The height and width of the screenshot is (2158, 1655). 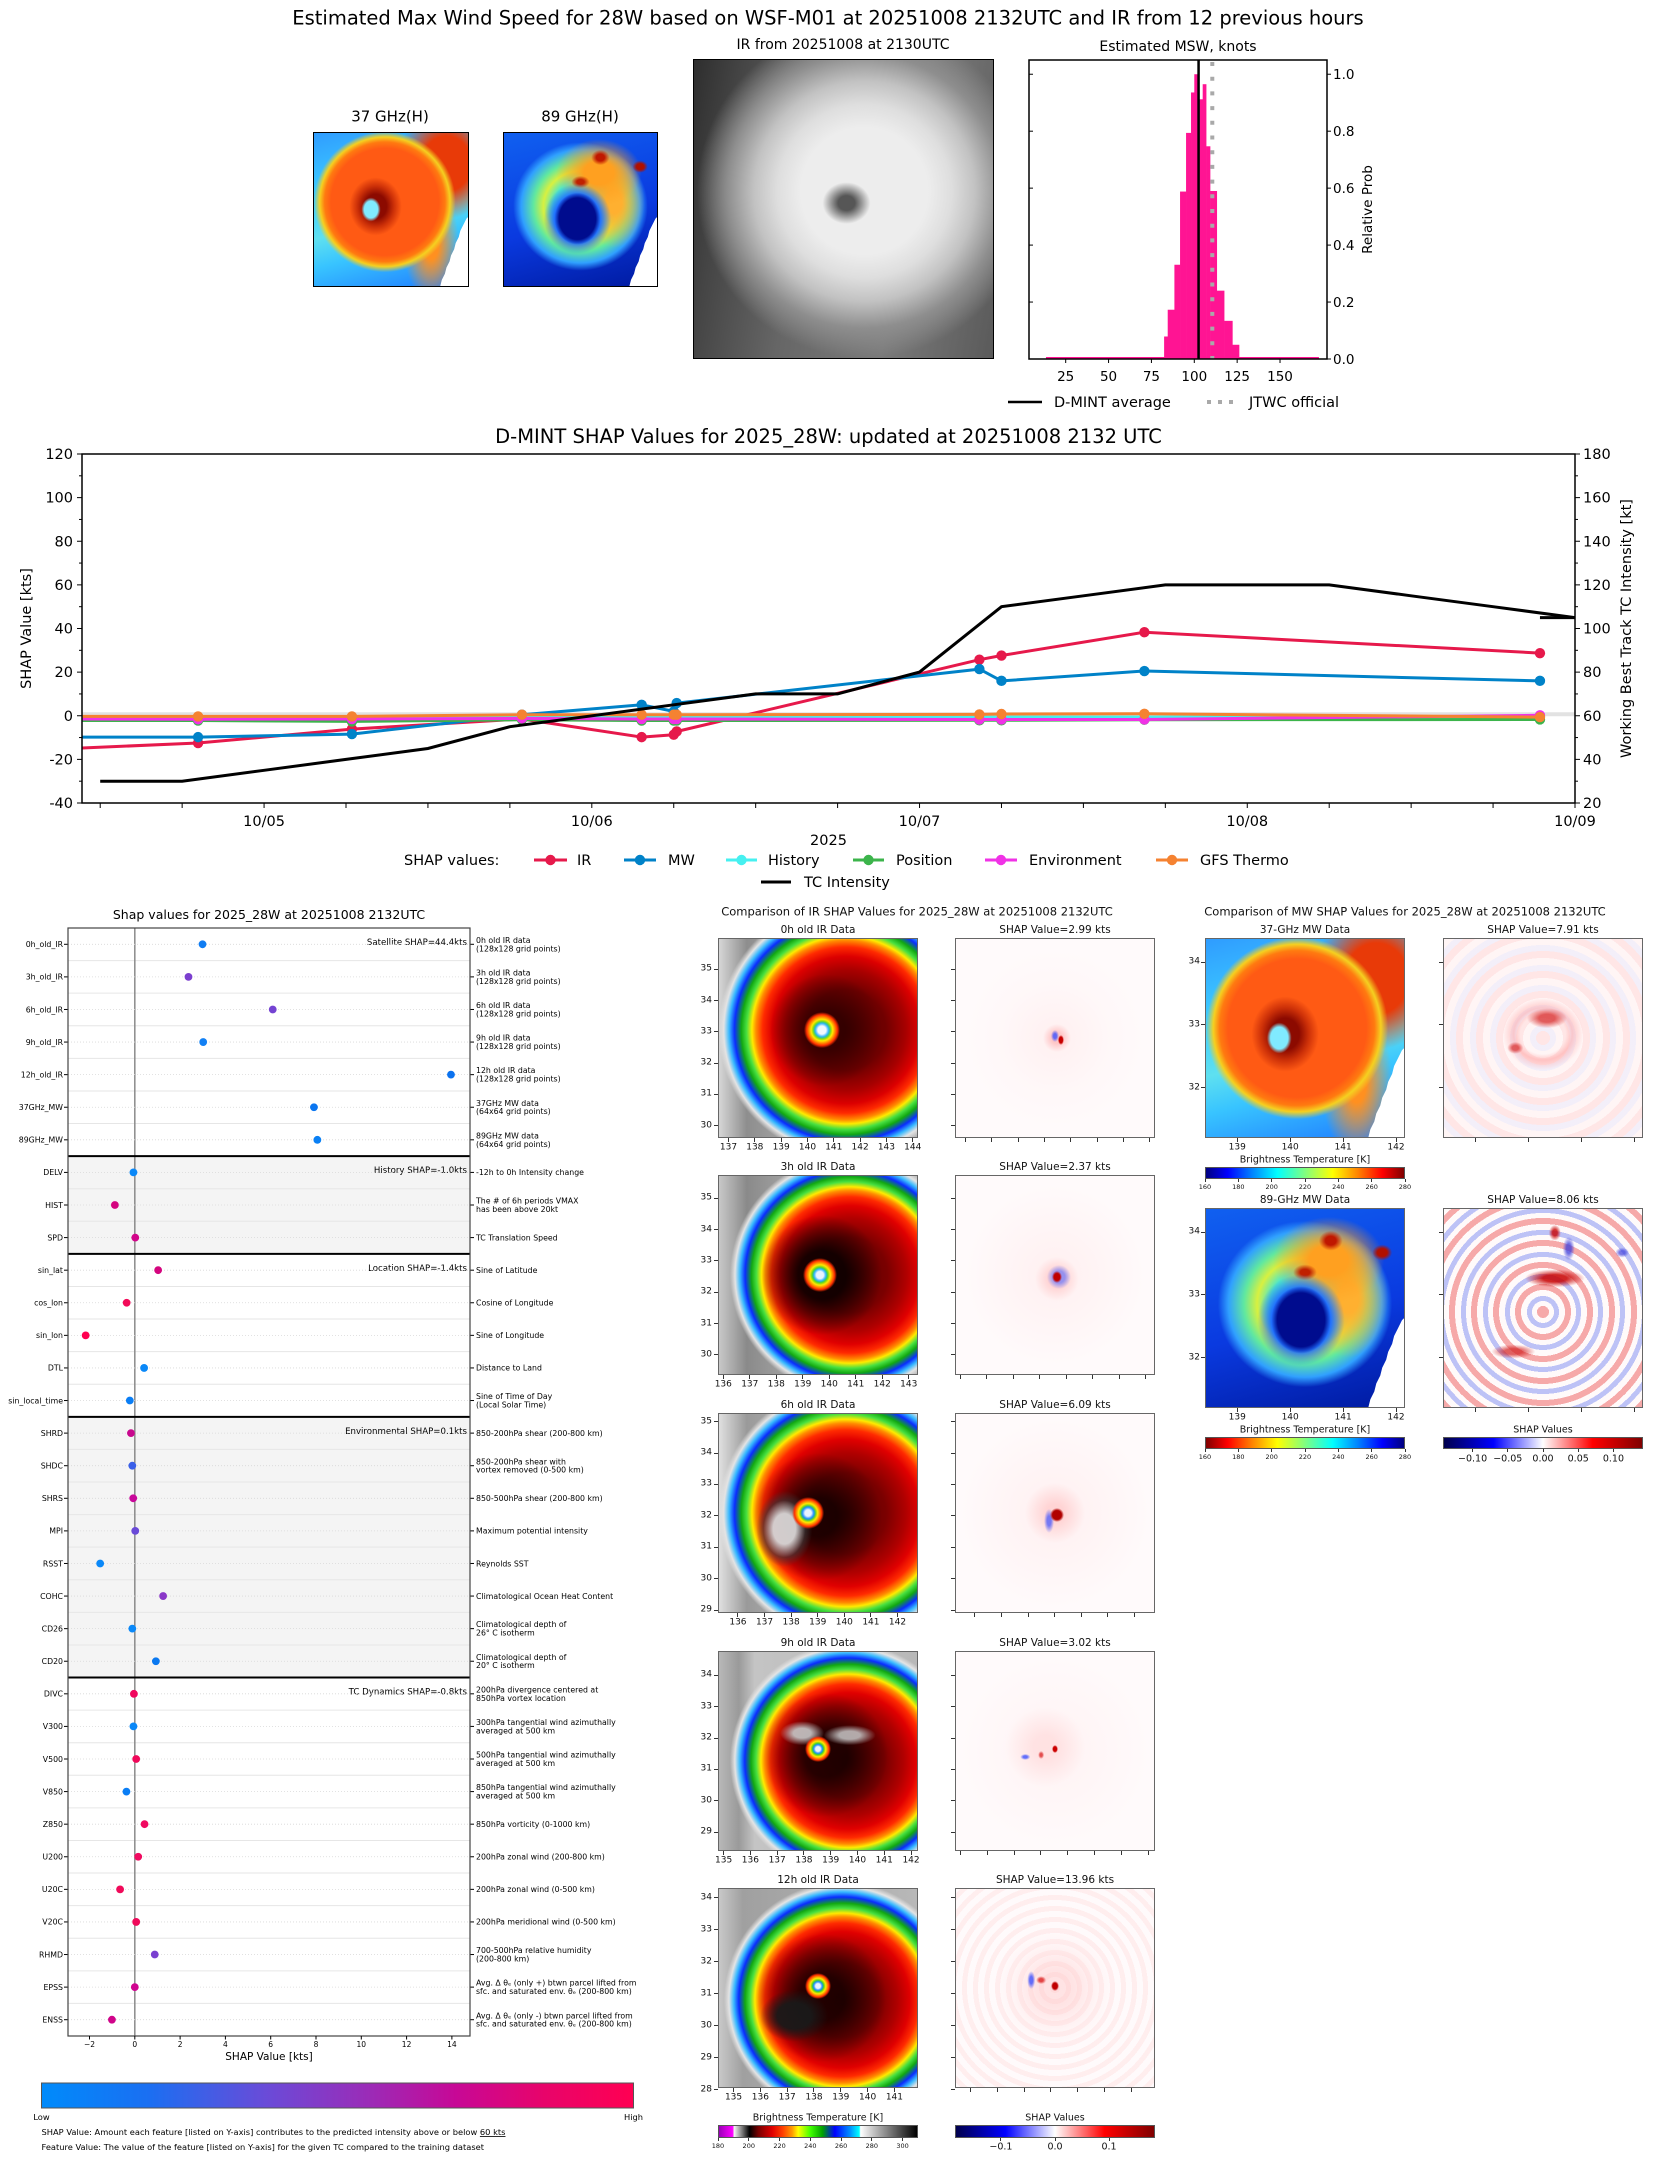 What do you see at coordinates (1543, 1038) in the screenshot?
I see `mw-shap-map` at bounding box center [1543, 1038].